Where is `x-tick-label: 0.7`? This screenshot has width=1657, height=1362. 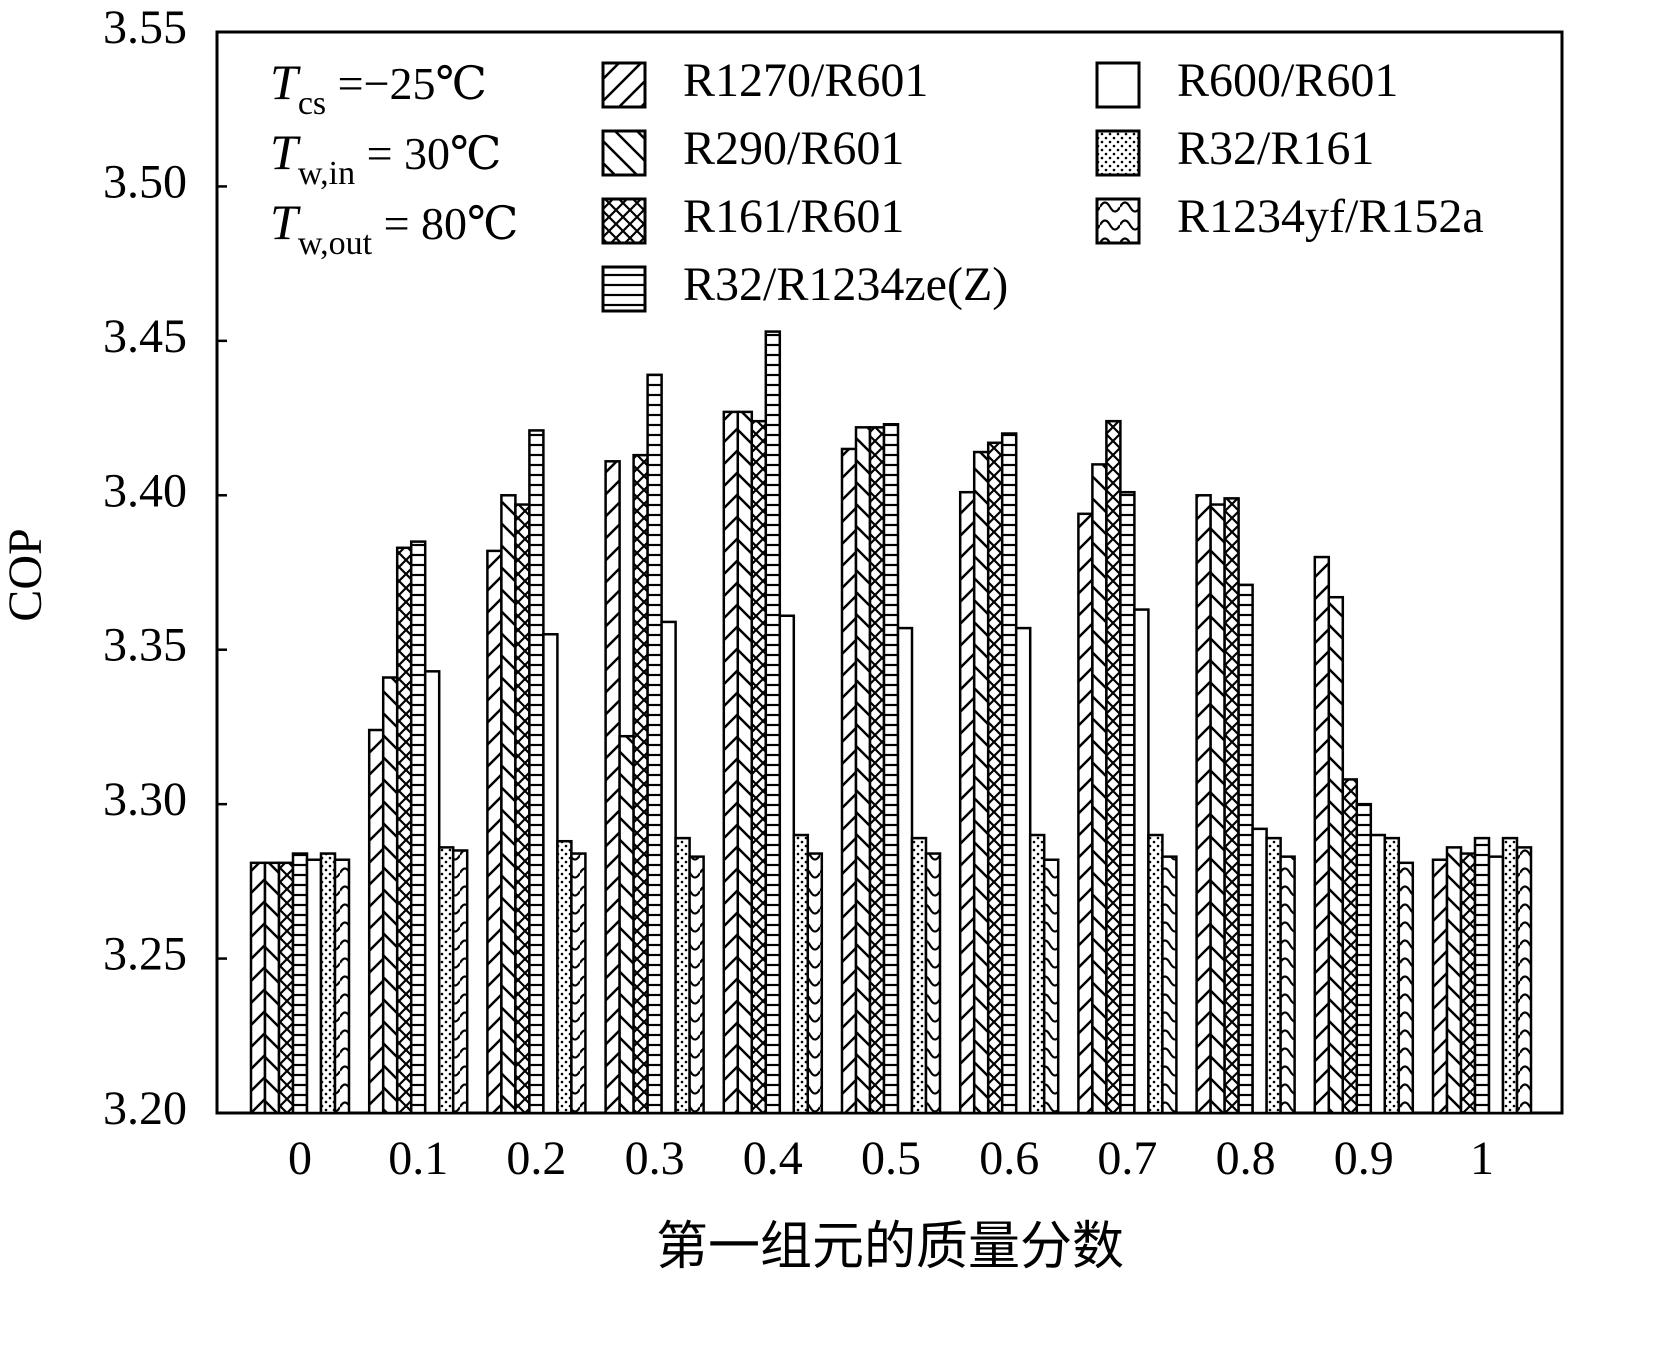 x-tick-label: 0.7 is located at coordinates (1127, 1158).